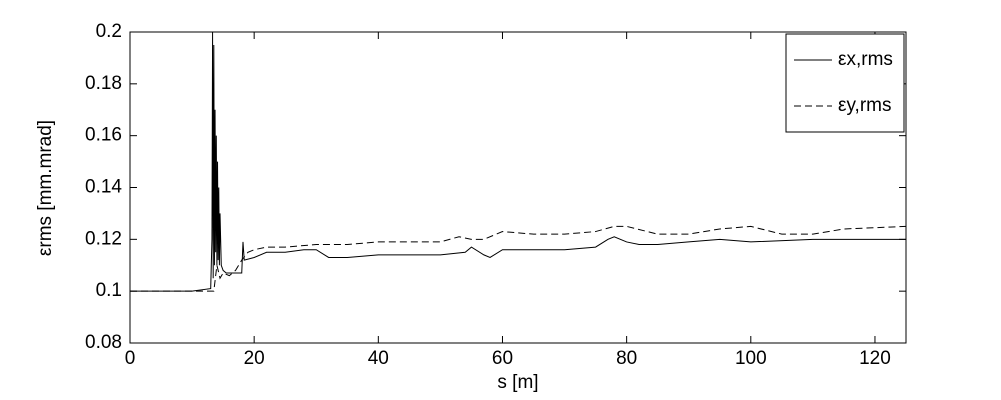 Image resolution: width=1001 pixels, height=400 pixels. What do you see at coordinates (130, 358) in the screenshot?
I see `x-tick-label: 0` at bounding box center [130, 358].